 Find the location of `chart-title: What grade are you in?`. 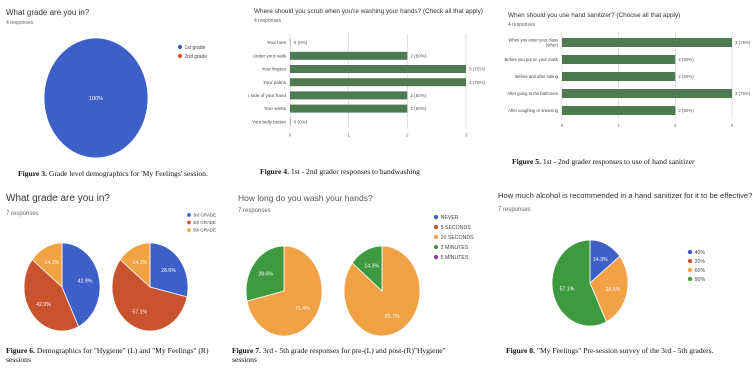

chart-title: What grade are you in? is located at coordinates (58, 198).